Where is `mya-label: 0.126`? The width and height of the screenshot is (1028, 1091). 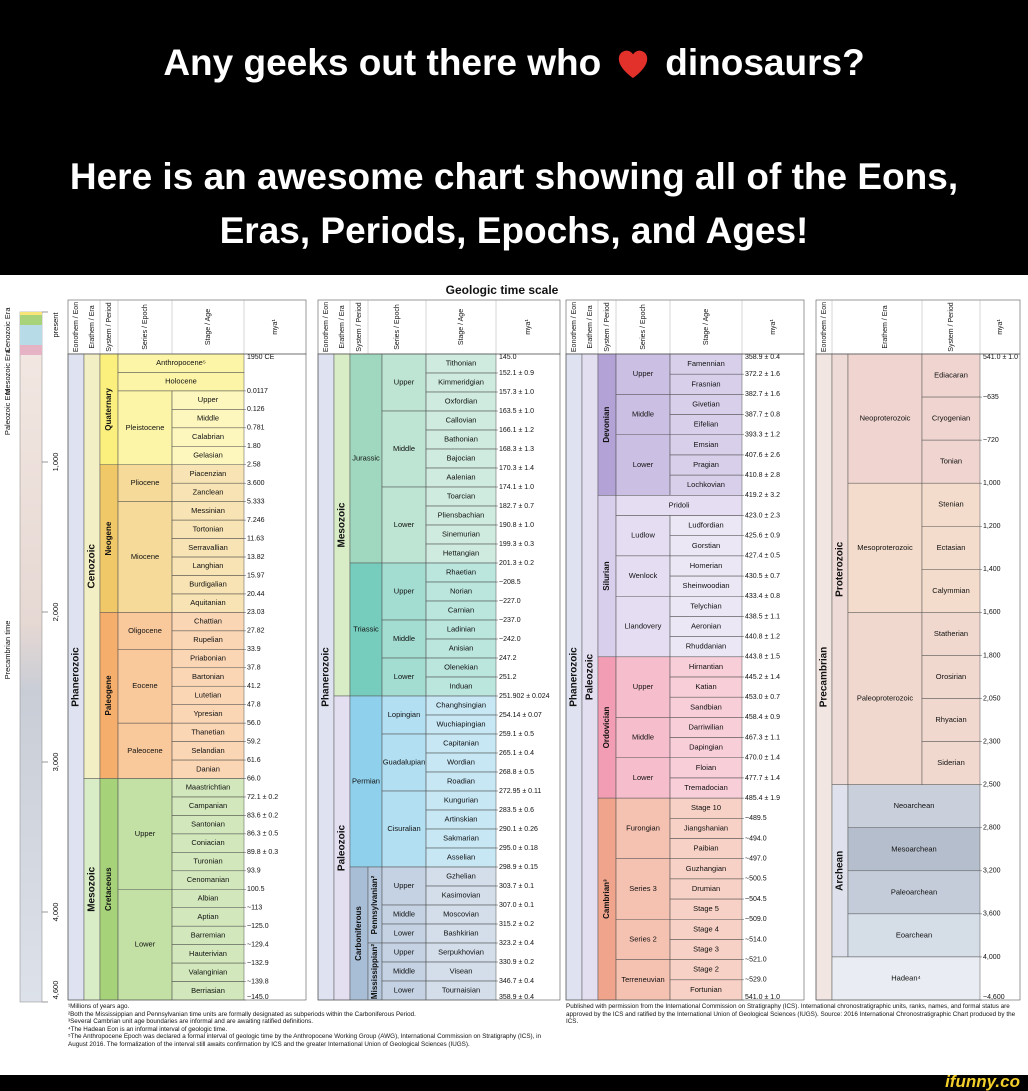 mya-label: 0.126 is located at coordinates (256, 409).